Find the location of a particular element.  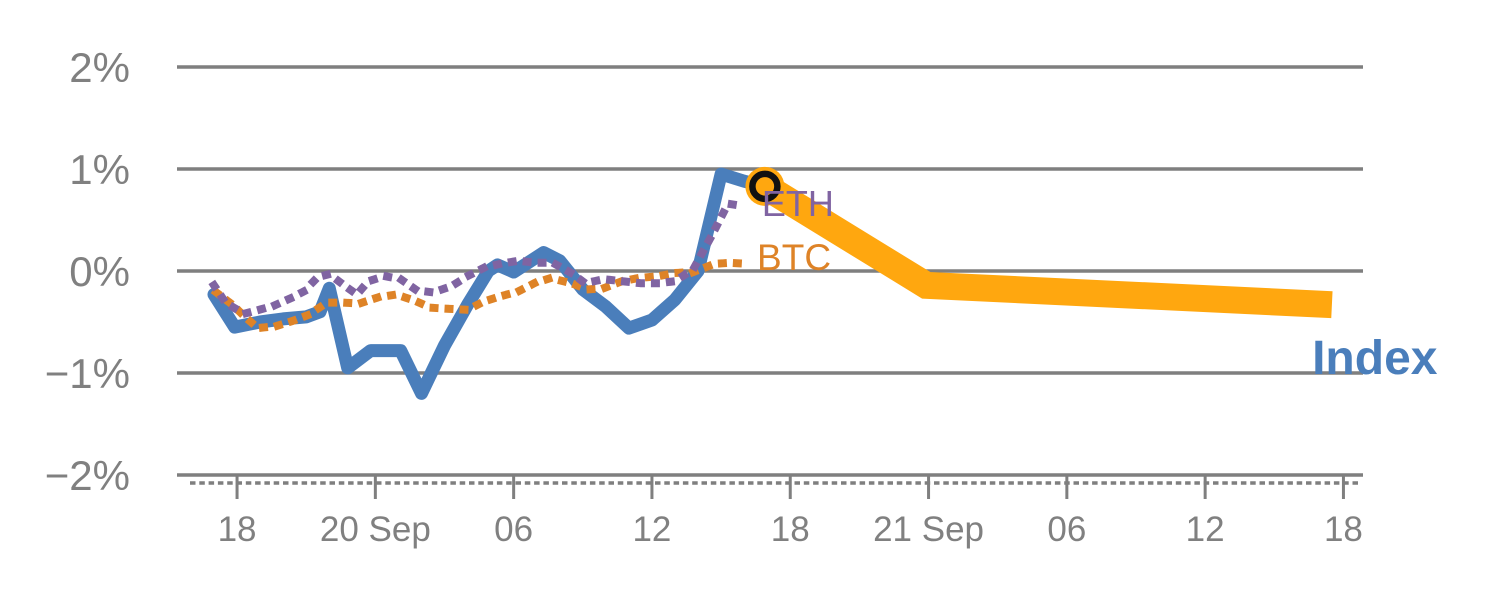

y-tick-label: 2% is located at coordinates (99, 67).